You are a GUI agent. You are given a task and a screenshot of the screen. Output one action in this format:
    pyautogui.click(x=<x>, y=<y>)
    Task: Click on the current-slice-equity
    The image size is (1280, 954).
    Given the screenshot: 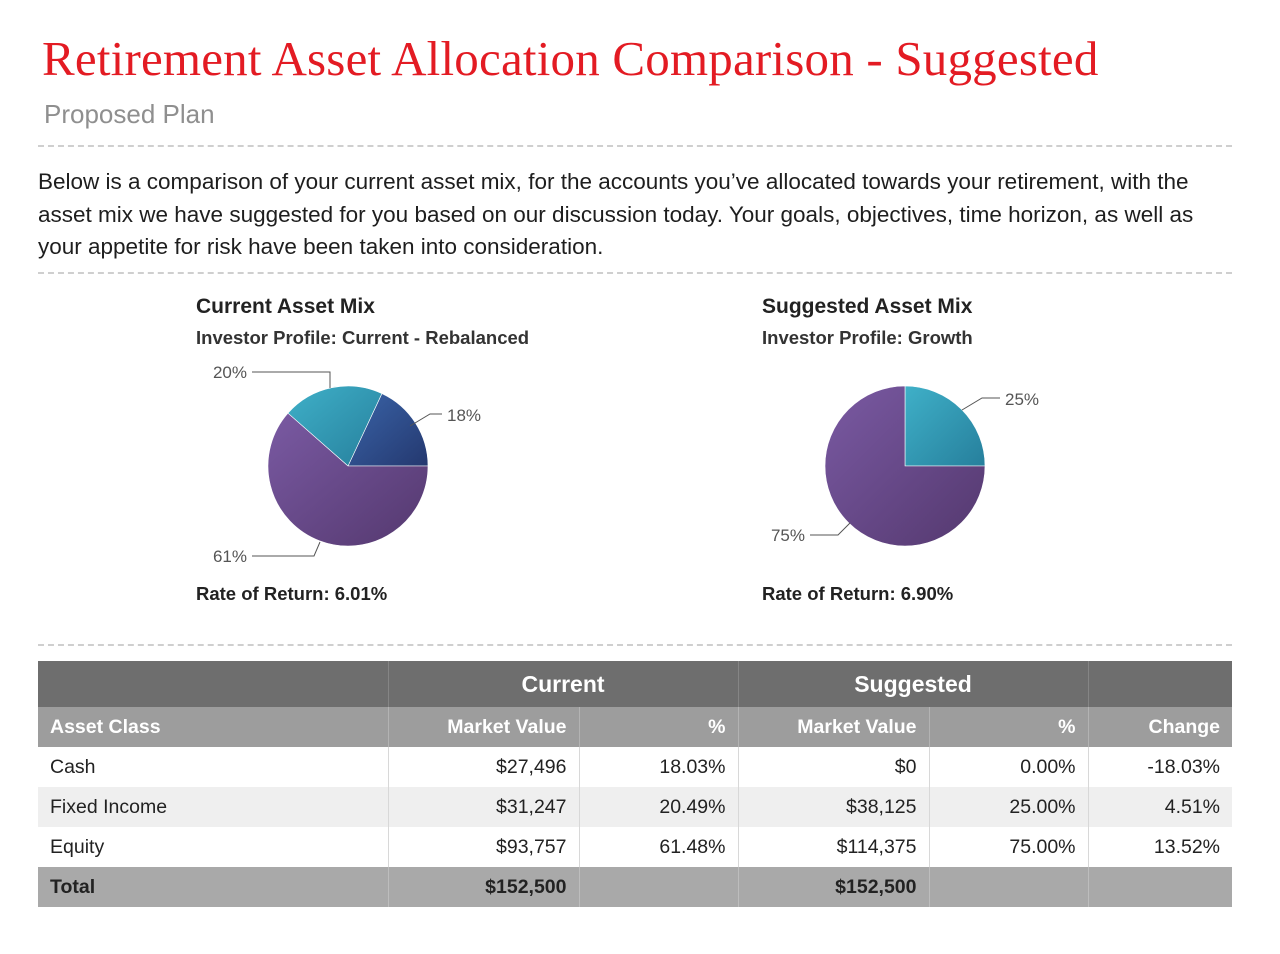 What is the action you would take?
    pyautogui.click(x=348, y=479)
    